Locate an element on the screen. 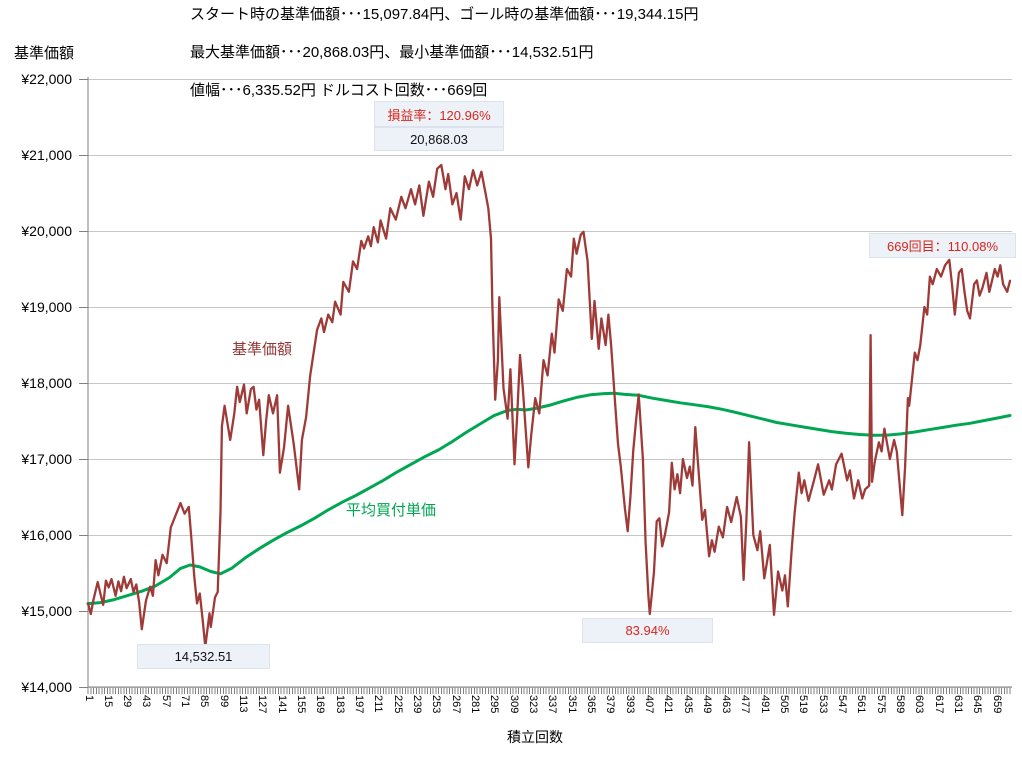 The height and width of the screenshot is (757, 1022). x-tick-label: 309 is located at coordinates (513, 704).